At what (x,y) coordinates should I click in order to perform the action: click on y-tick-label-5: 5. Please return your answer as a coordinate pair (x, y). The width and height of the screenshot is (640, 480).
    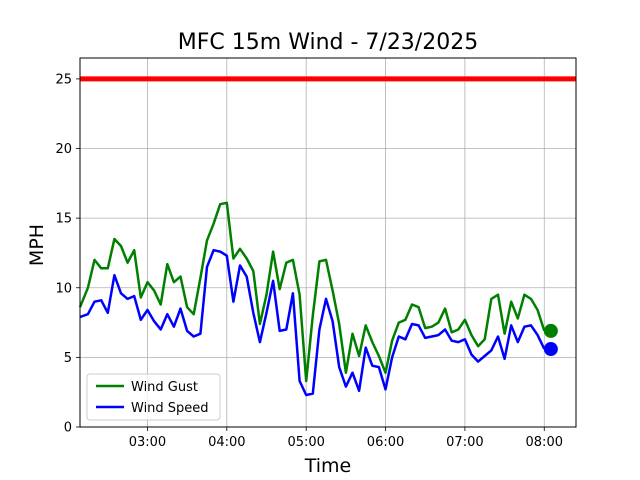
    Looking at the image, I should click on (68, 358).